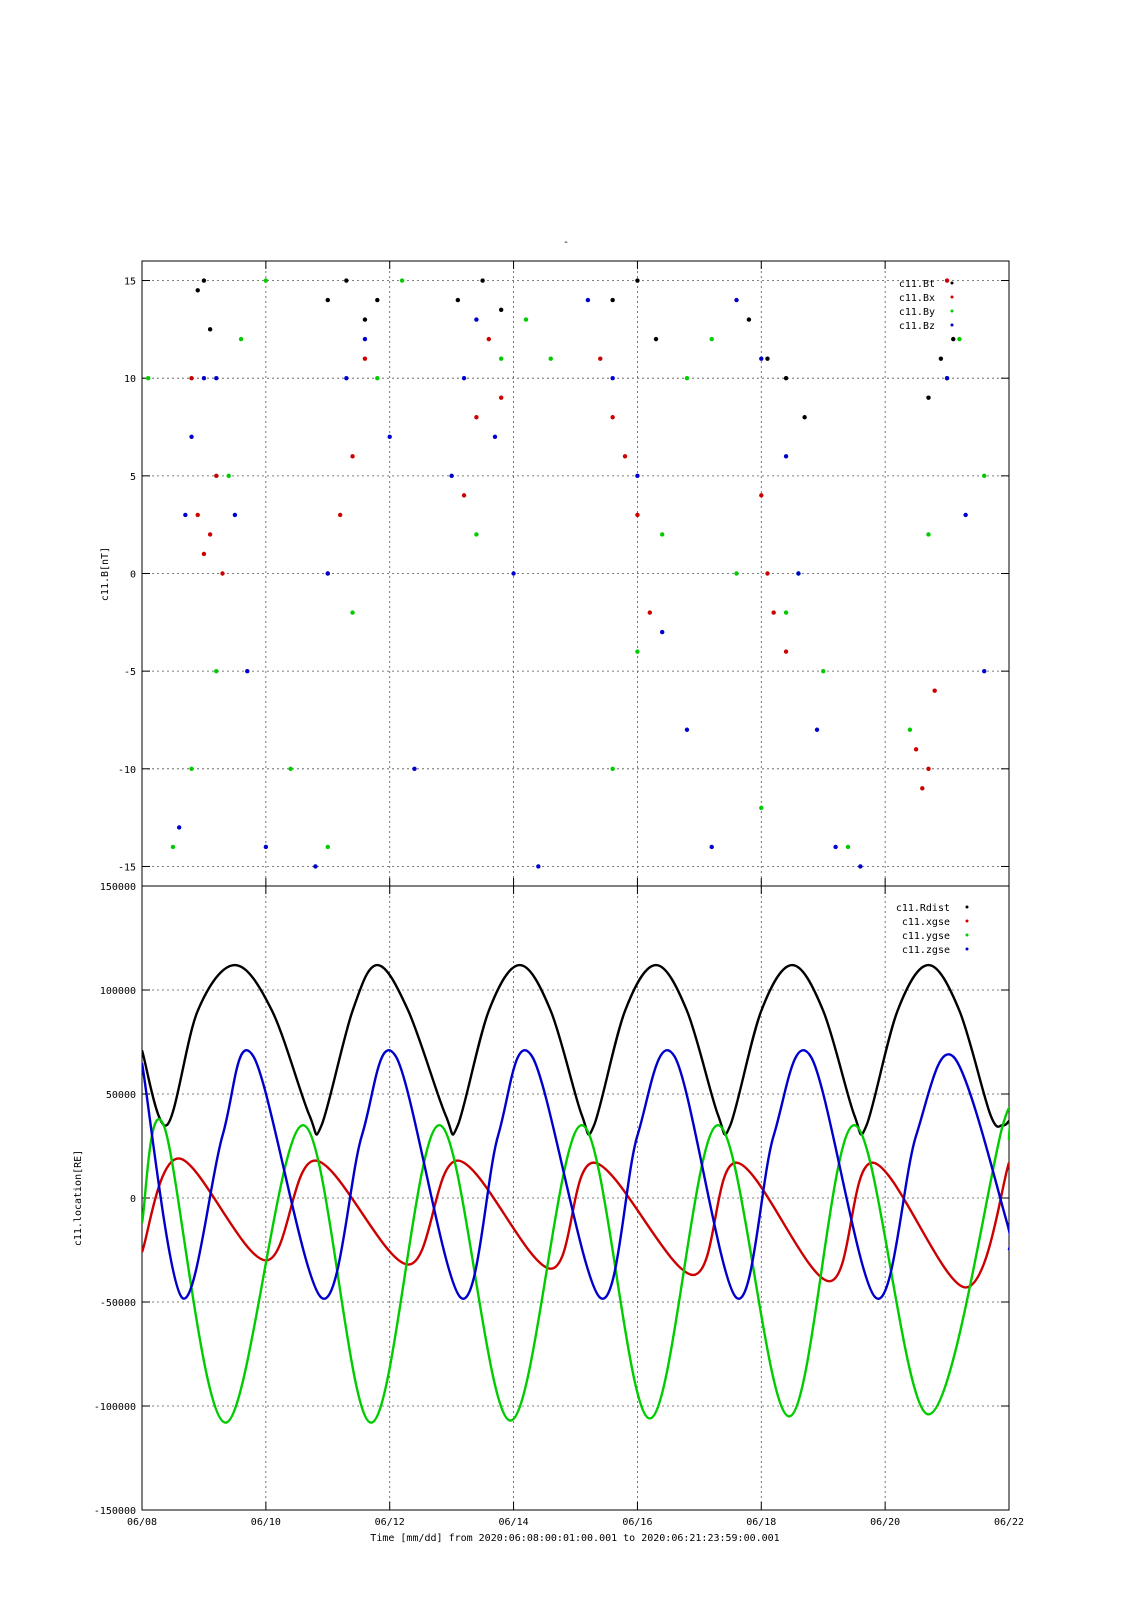 The width and height of the screenshot is (1131, 1600). What do you see at coordinates (78, 1198) in the screenshot?
I see `location-y-axis-label: c11.location[RE]` at bounding box center [78, 1198].